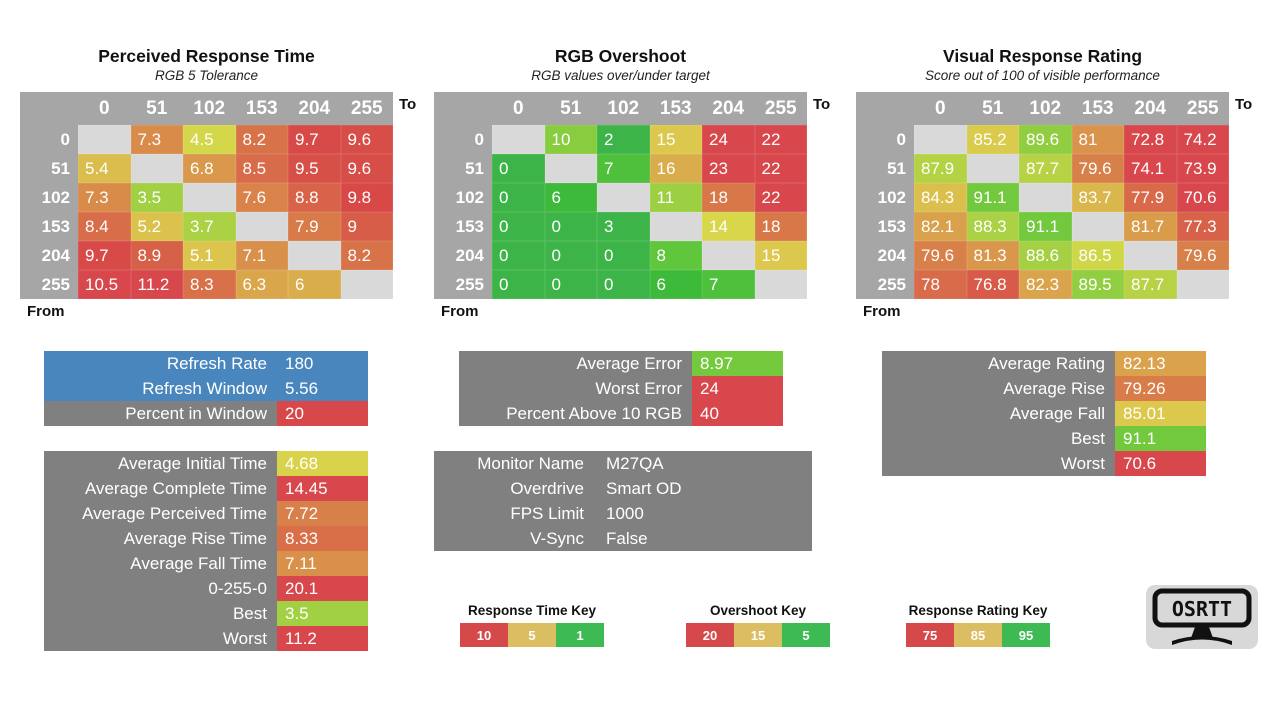 This screenshot has height=720, width=1280. Describe the element at coordinates (557, 538) in the screenshot. I see `stat-label: V-Sync` at that location.